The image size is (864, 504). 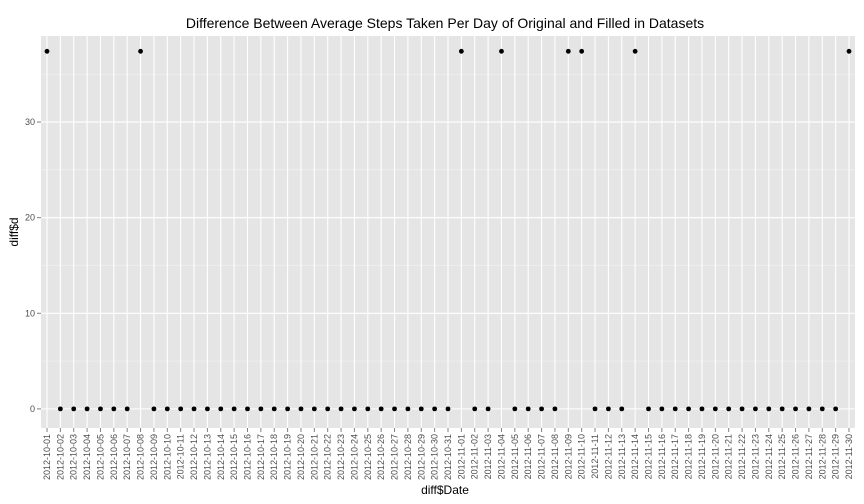 What do you see at coordinates (74, 457) in the screenshot?
I see `x-tick-label: 2012-10-03` at bounding box center [74, 457].